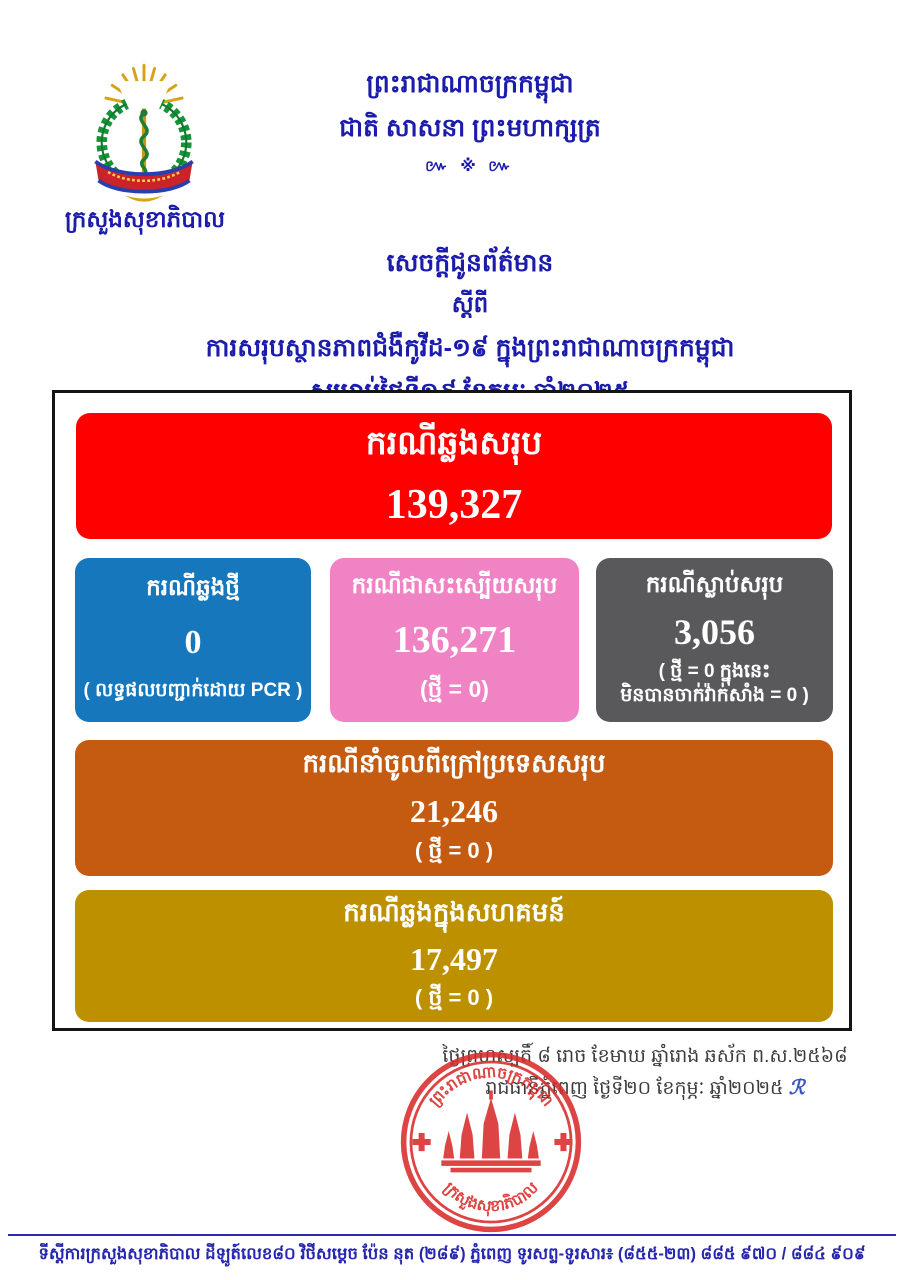 Image resolution: width=904 pixels, height=1280 pixels. I want to click on new-cases-card: ករណីឆ្លងថ្មី 0 ( លទ្ធផលបញ្ជាក់ដោយ PCR ), so click(193, 640).